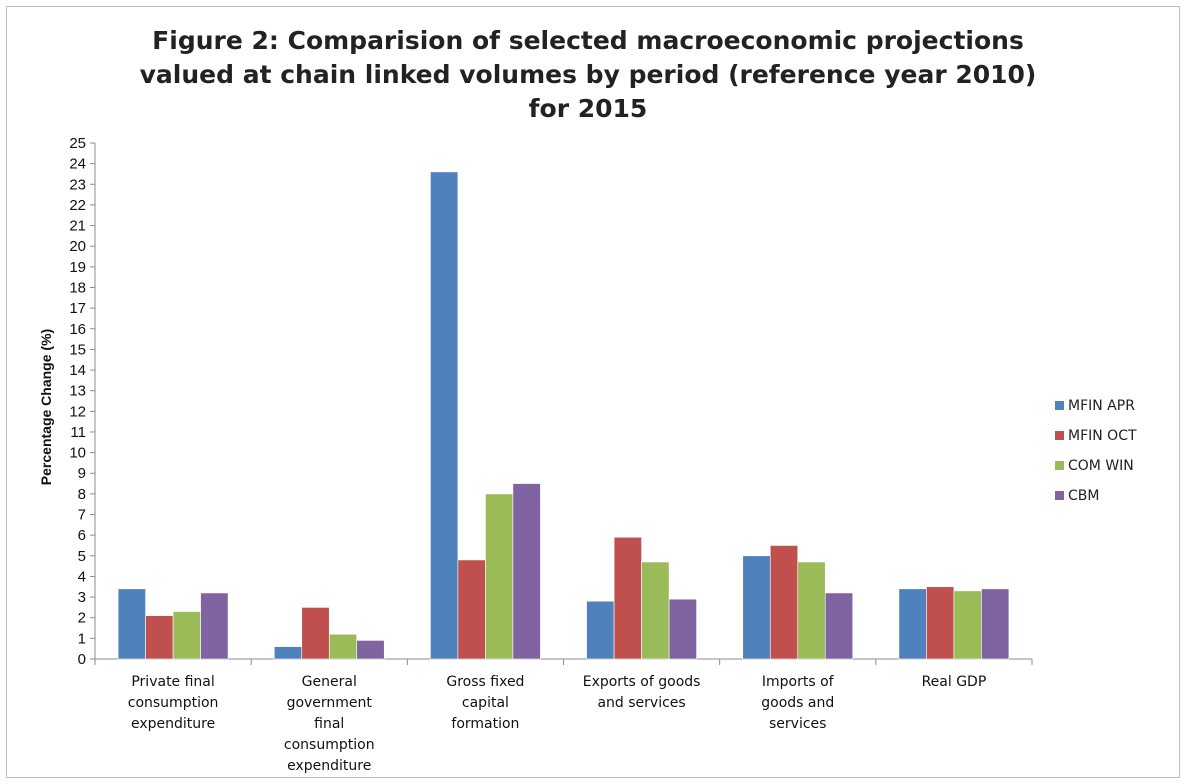 Image resolution: width=1187 pixels, height=784 pixels. What do you see at coordinates (82, 618) in the screenshot?
I see `y-tick-label: 2` at bounding box center [82, 618].